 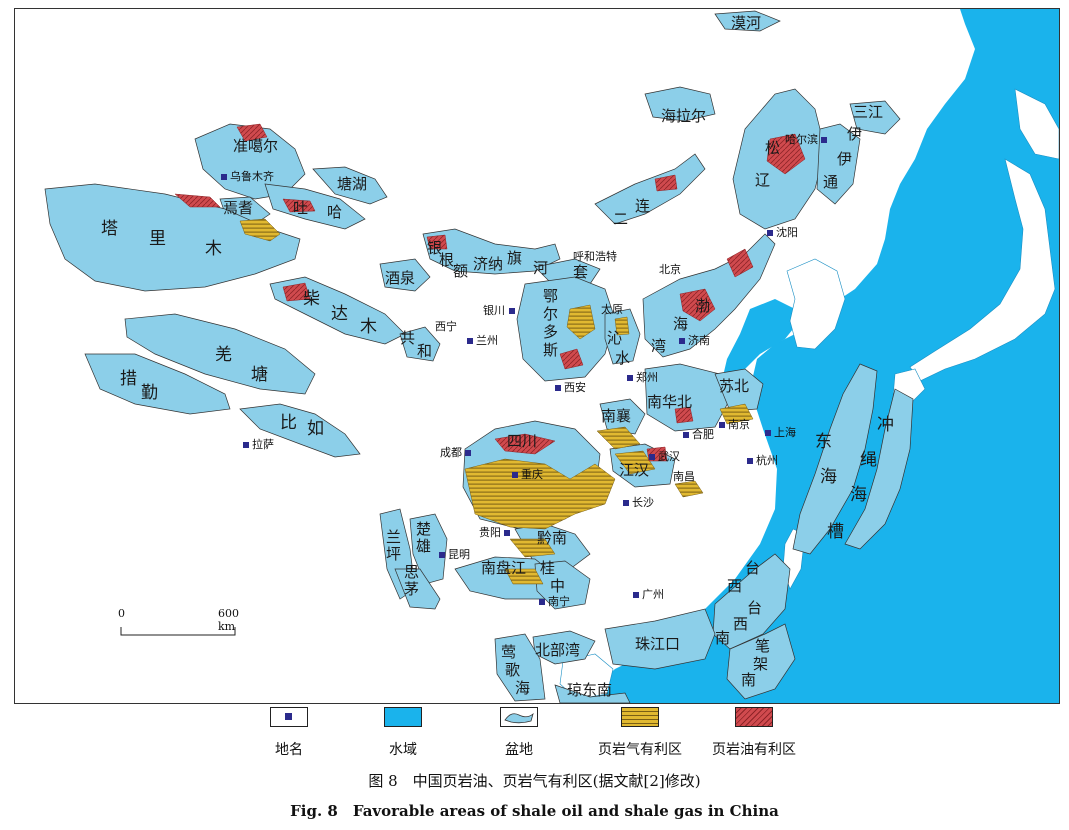 What do you see at coordinates (315, 206) in the screenshot?
I see `basin-tuha` at bounding box center [315, 206].